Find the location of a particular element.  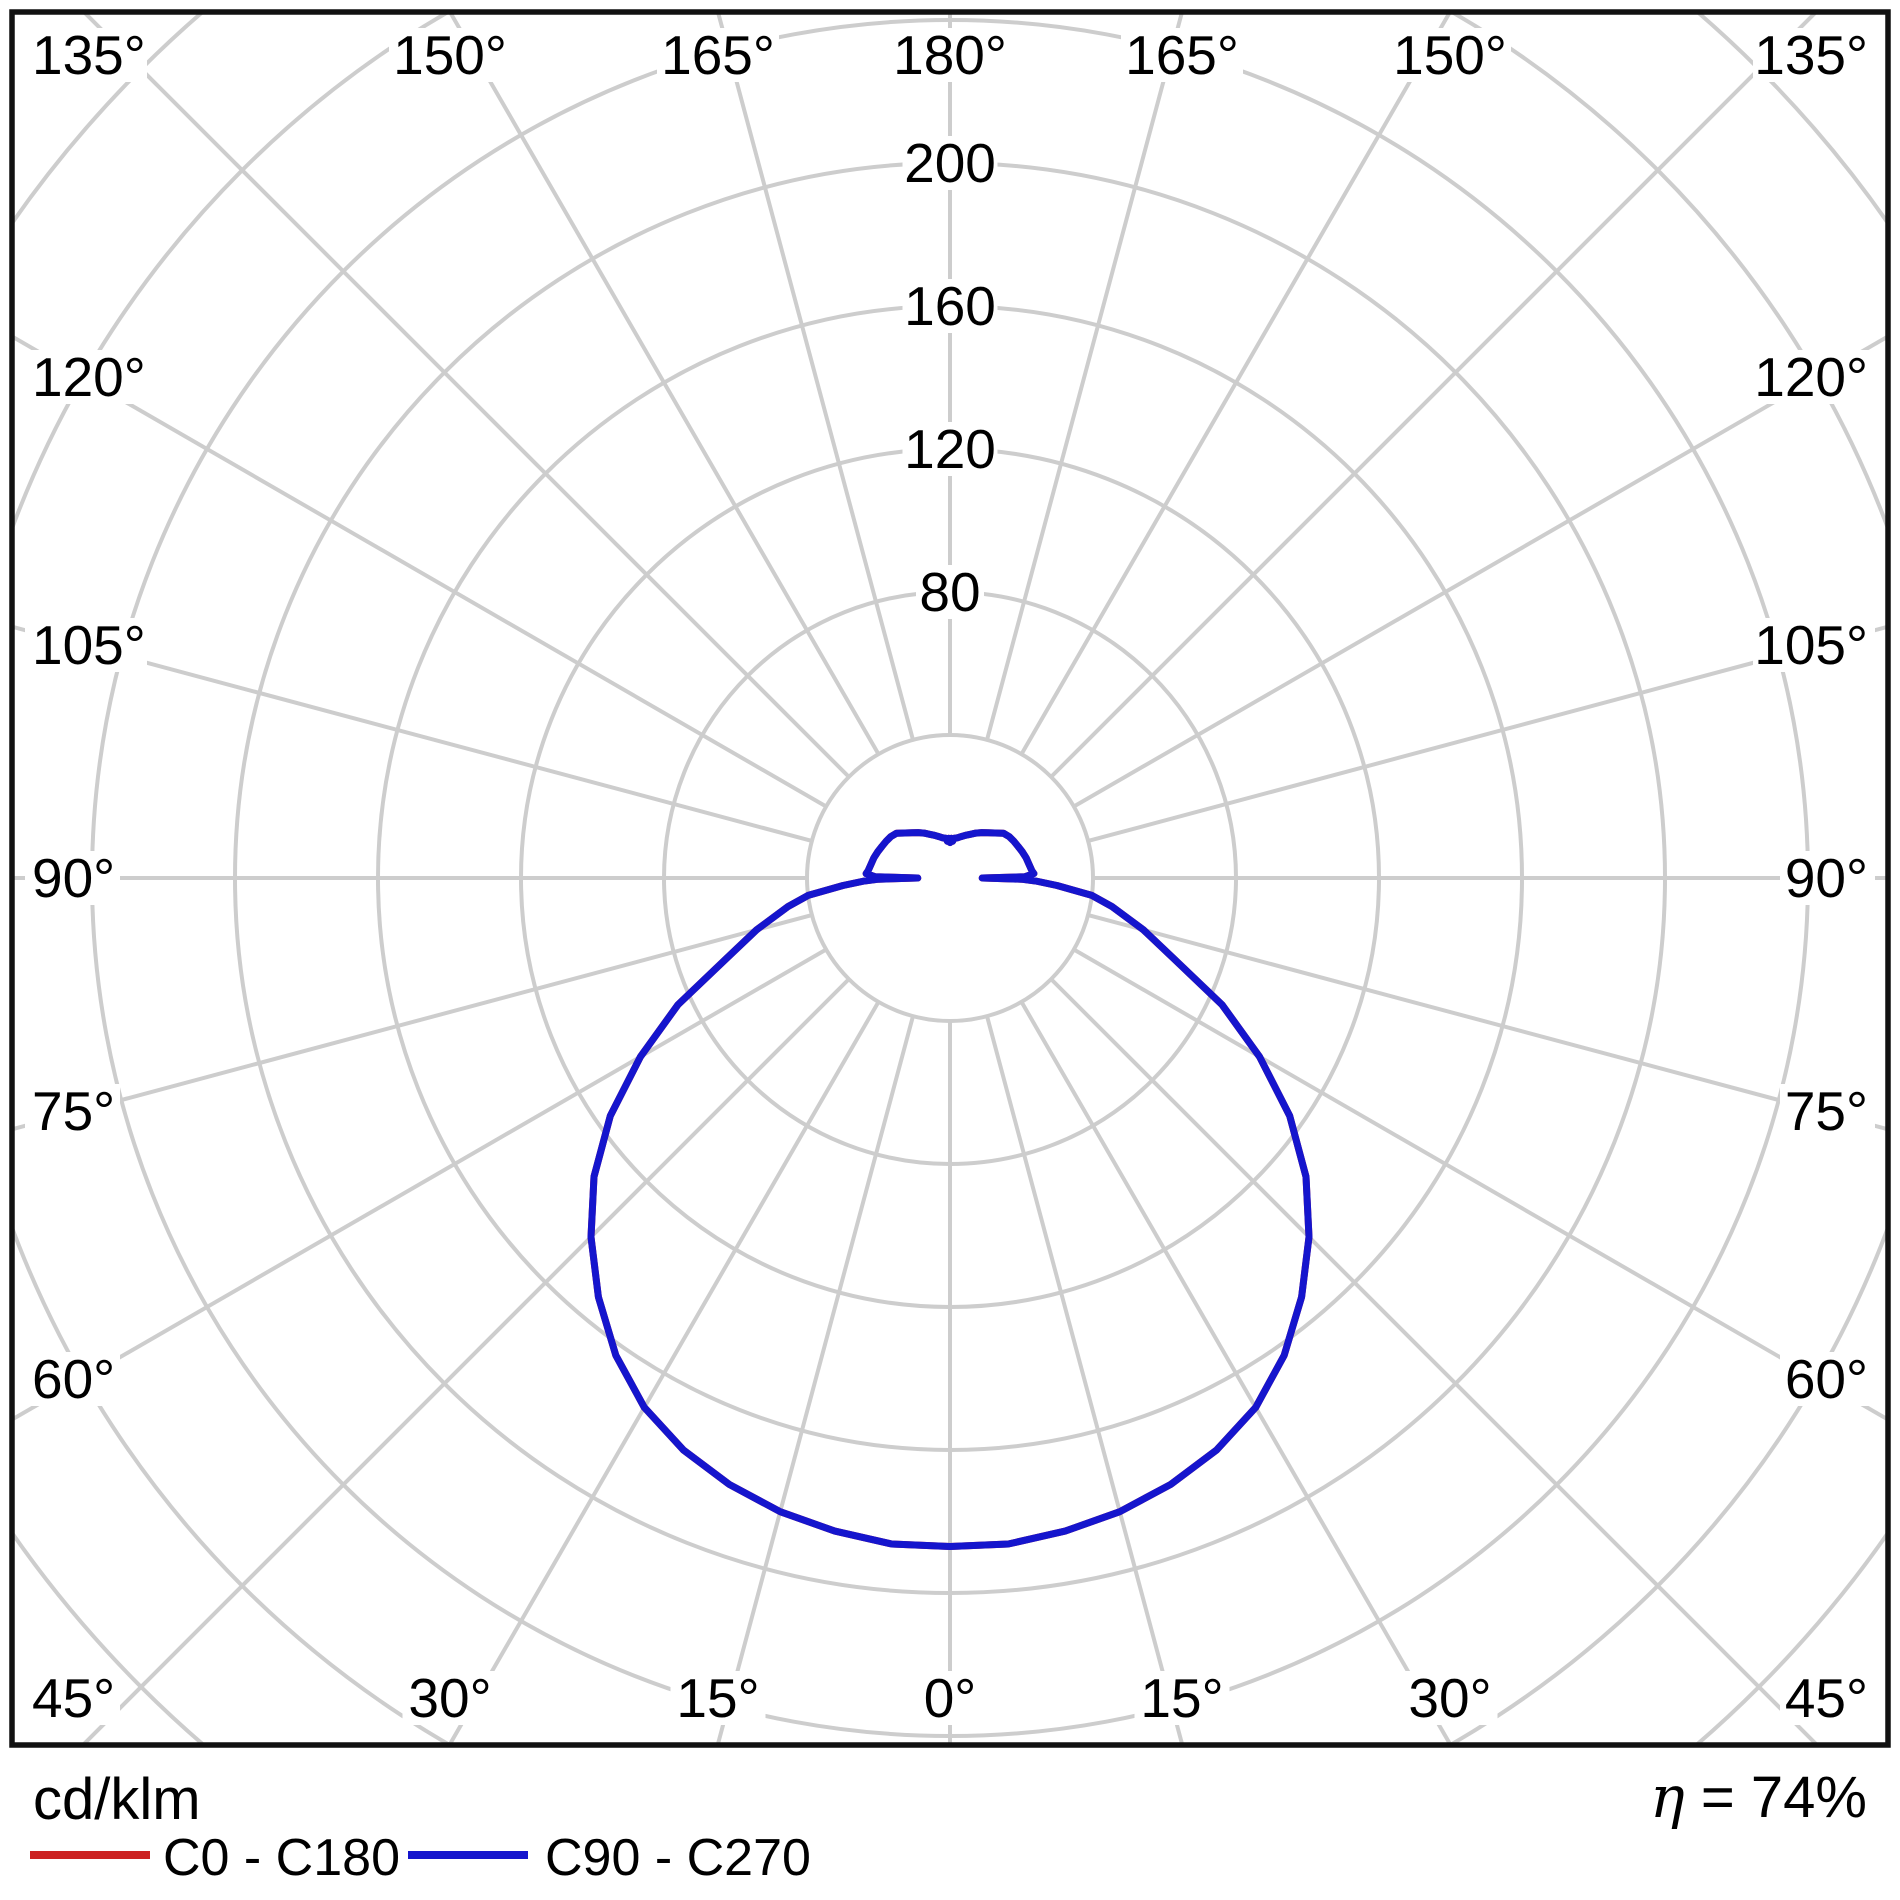

axis-label: 120 is located at coordinates (950, 449).